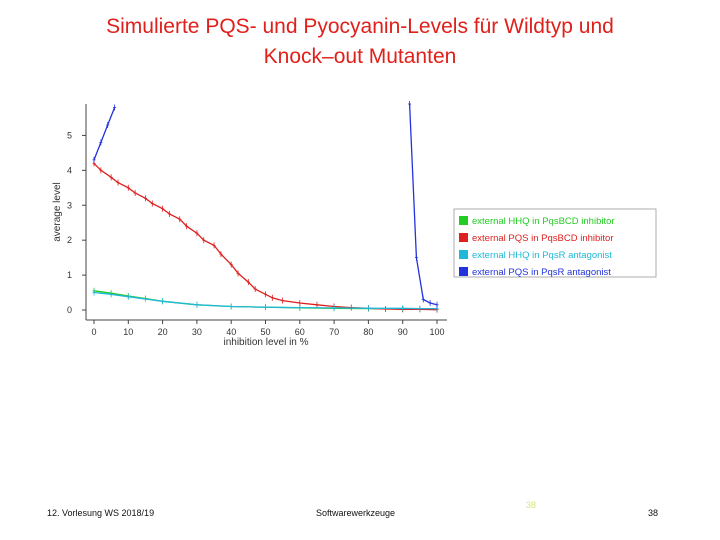 This screenshot has height=540, width=720. What do you see at coordinates (334, 332) in the screenshot?
I see `x-tick-label: 70` at bounding box center [334, 332].